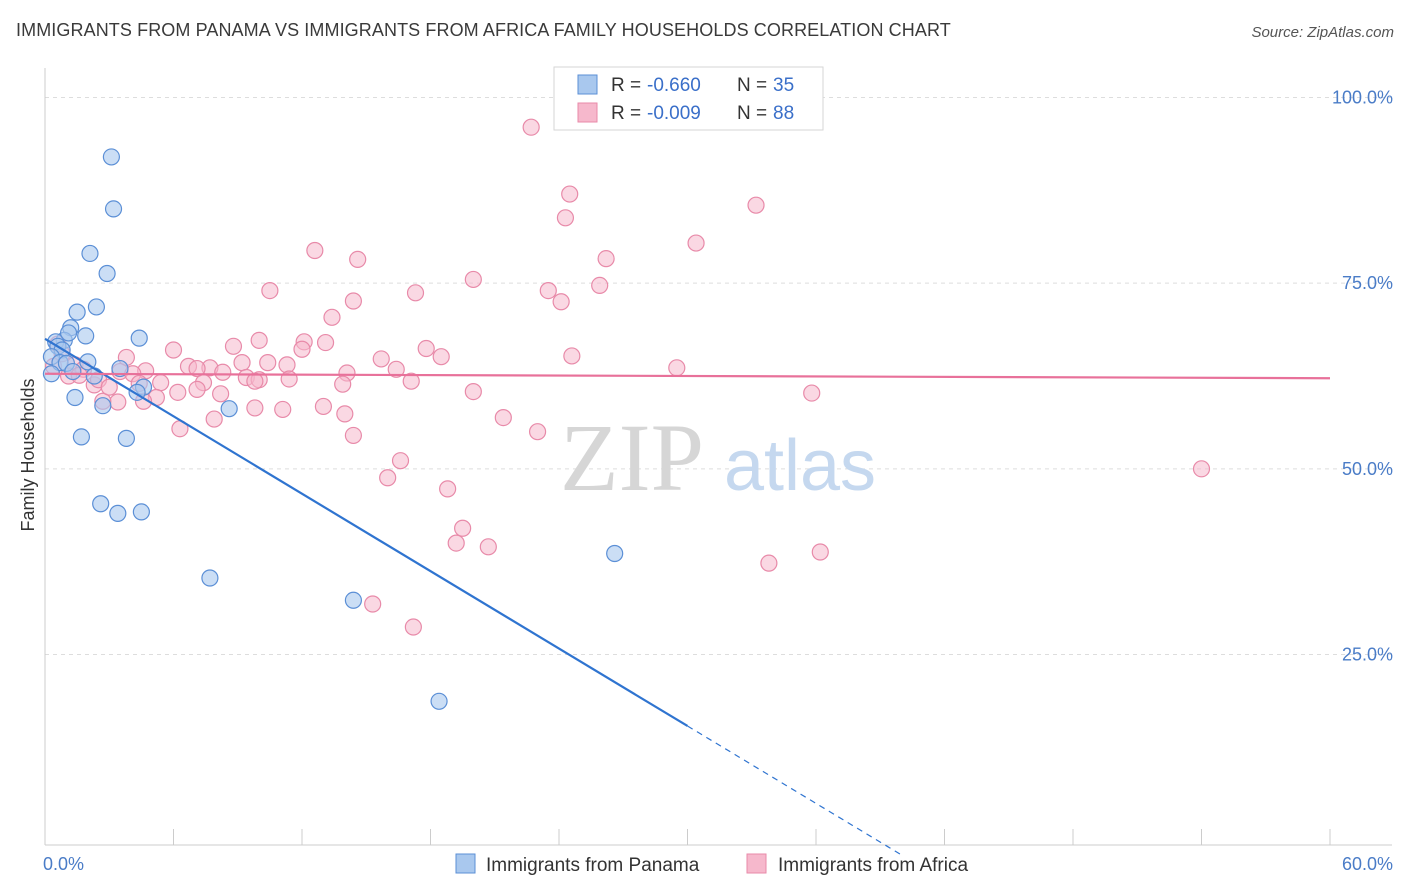  Describe the element at coordinates (587, 112) in the screenshot. I see `africa-legend-swatch` at that location.